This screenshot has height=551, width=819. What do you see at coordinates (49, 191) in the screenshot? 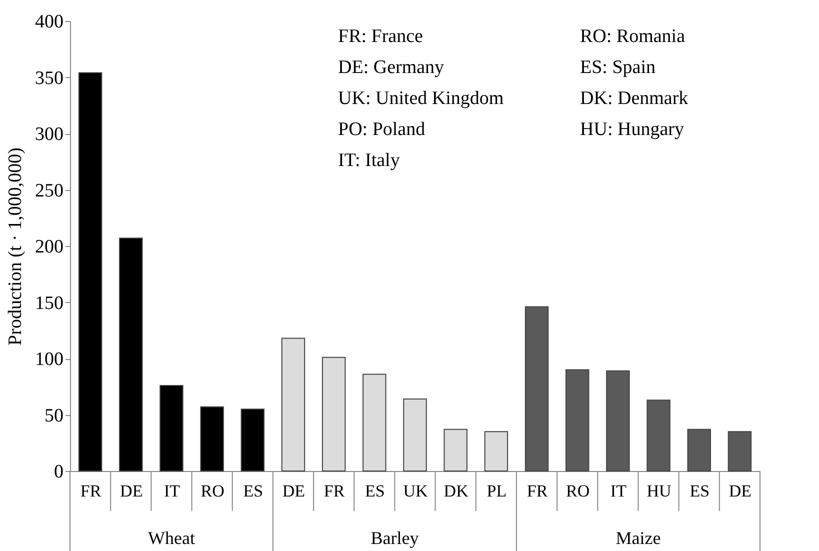
I see `y-tick-label: 250` at bounding box center [49, 191].